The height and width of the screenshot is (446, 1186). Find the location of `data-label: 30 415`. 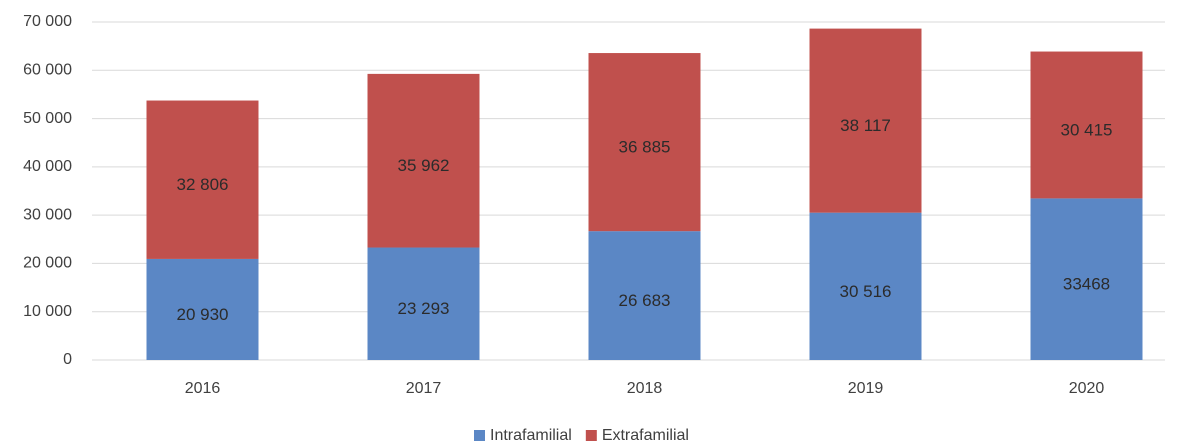

data-label: 30 415 is located at coordinates (1087, 129).